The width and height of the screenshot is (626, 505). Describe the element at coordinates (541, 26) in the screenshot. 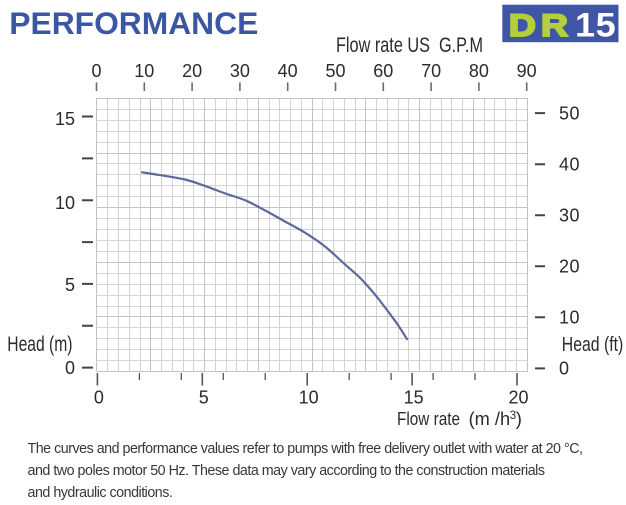

I see `svg-text: DR` at that location.